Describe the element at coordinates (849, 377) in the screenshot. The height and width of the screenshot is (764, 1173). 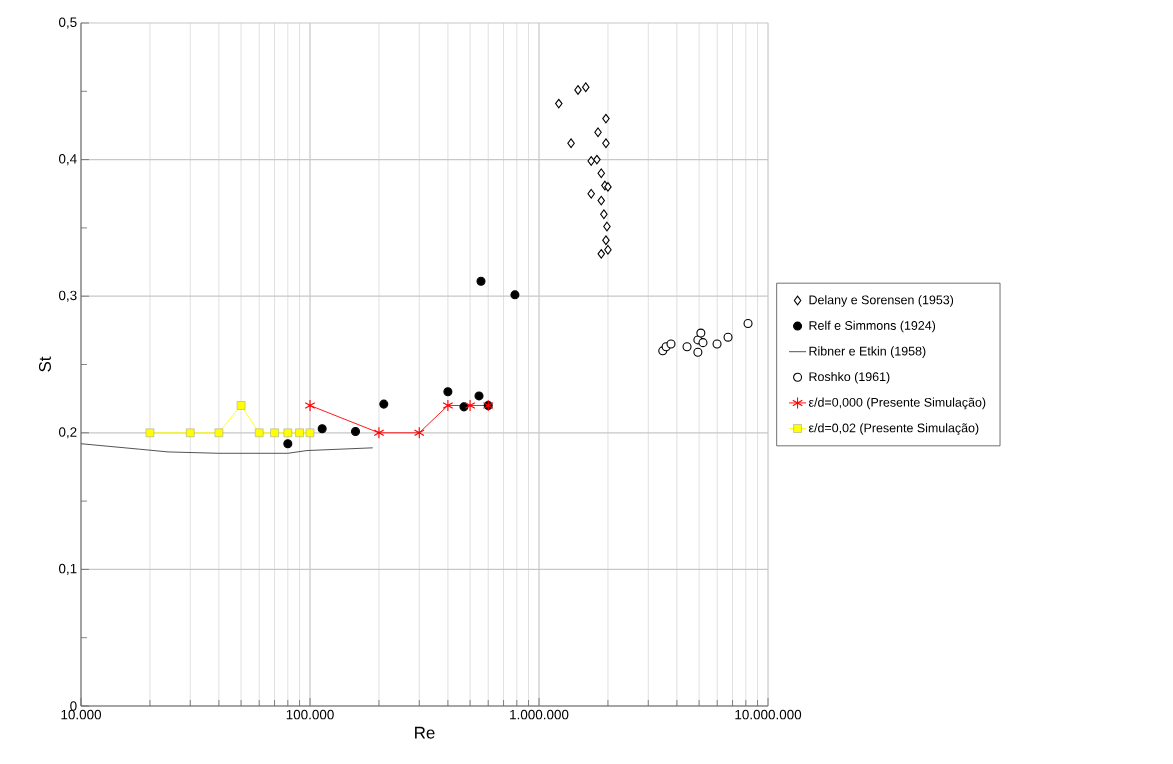
I see `legend-label: Roshko (1961)` at that location.